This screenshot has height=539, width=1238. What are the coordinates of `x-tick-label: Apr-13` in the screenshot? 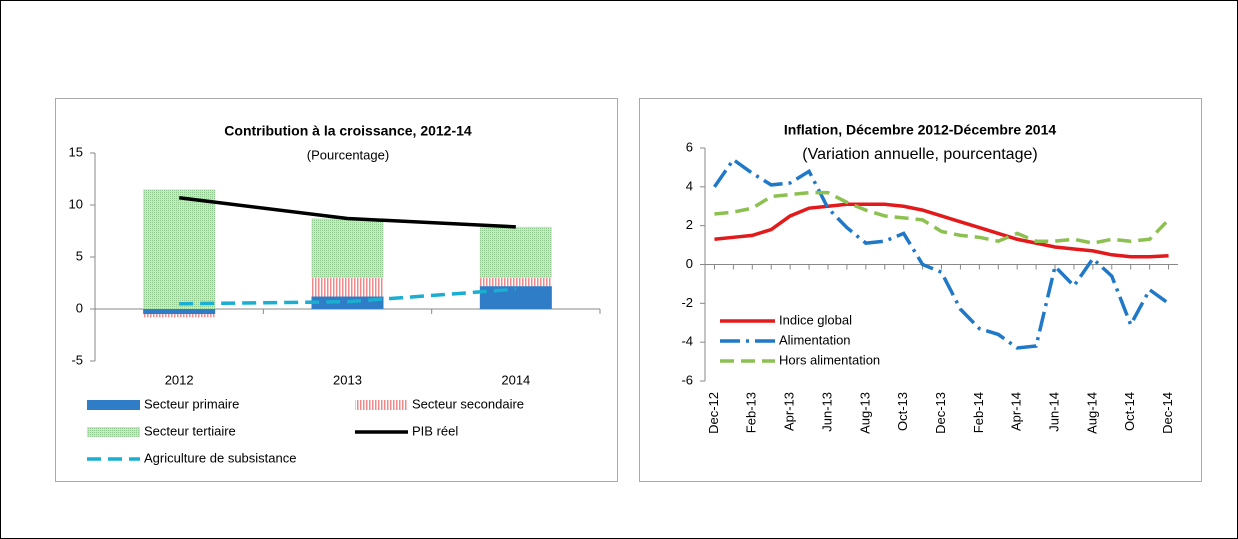 It's located at (789, 411).